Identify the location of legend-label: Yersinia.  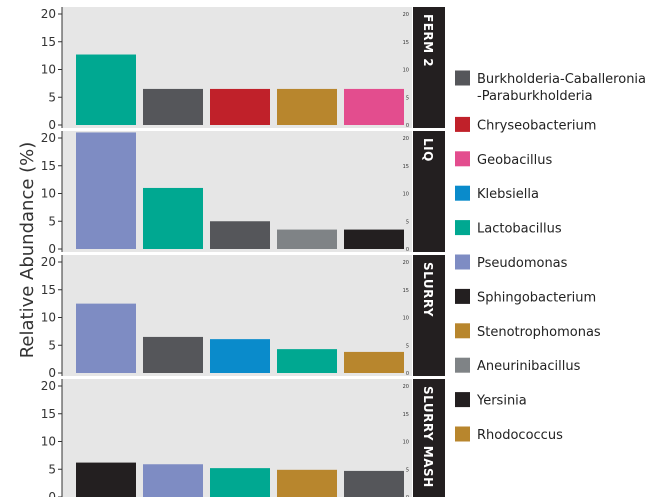
(501, 401).